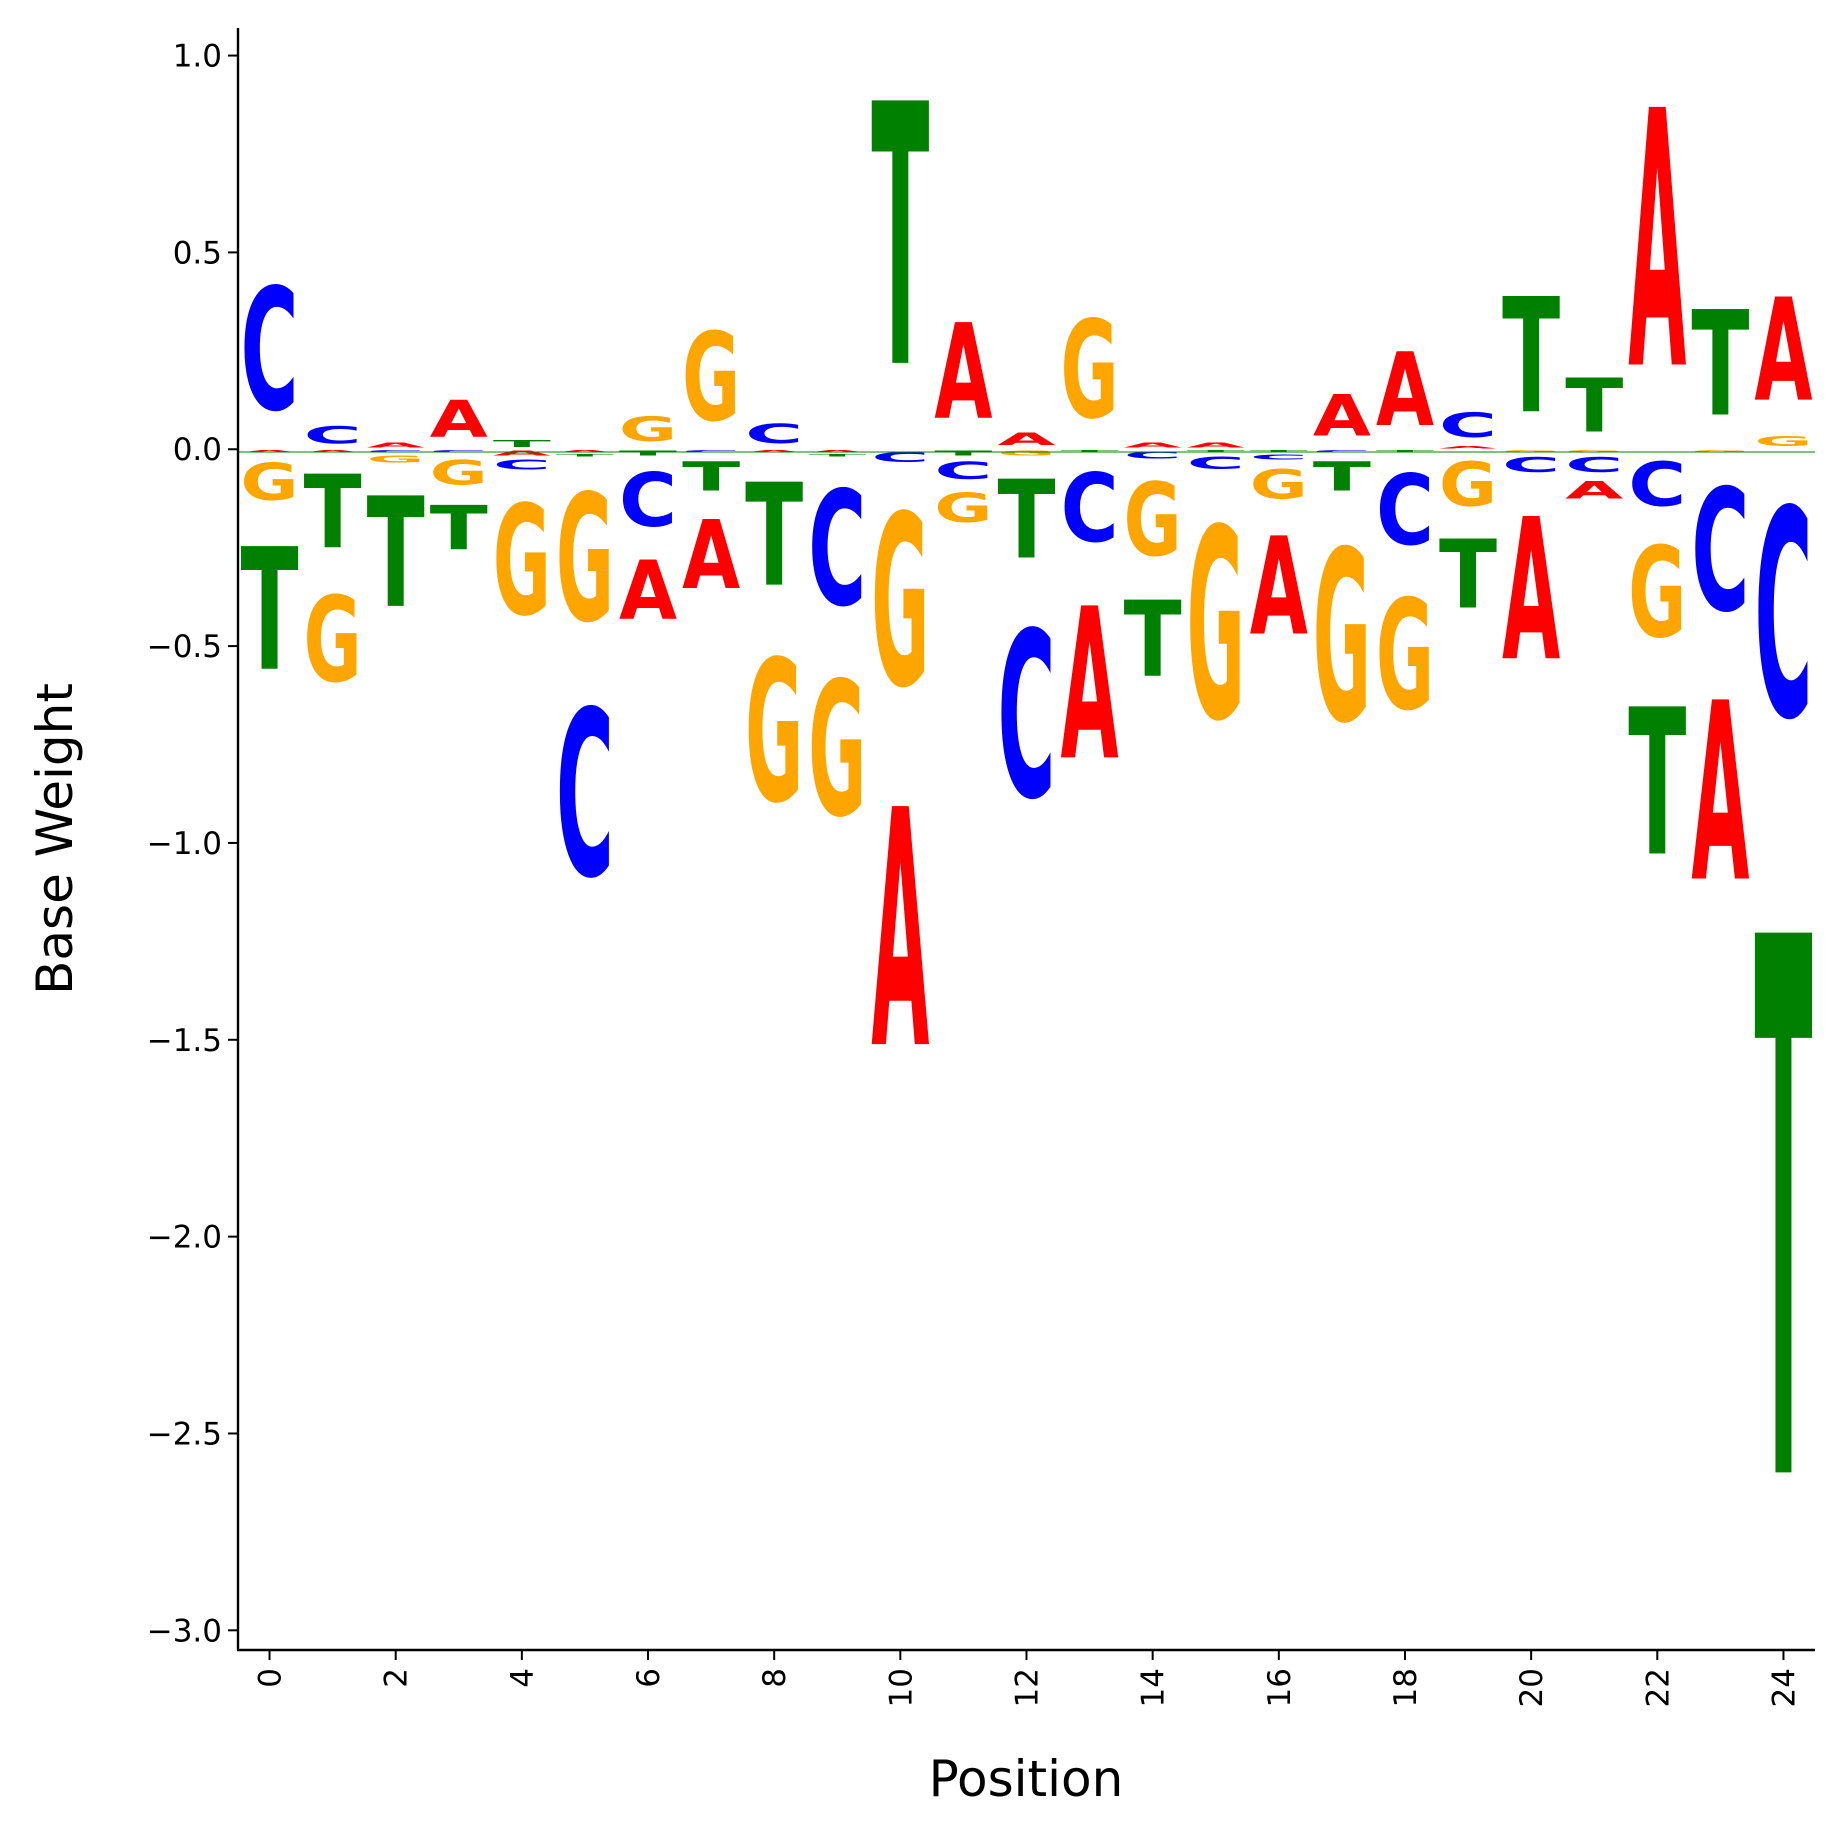 The width and height of the screenshot is (1834, 1834). What do you see at coordinates (1720, 364) in the screenshot?
I see `logo-letter-t-pos-23: T` at bounding box center [1720, 364].